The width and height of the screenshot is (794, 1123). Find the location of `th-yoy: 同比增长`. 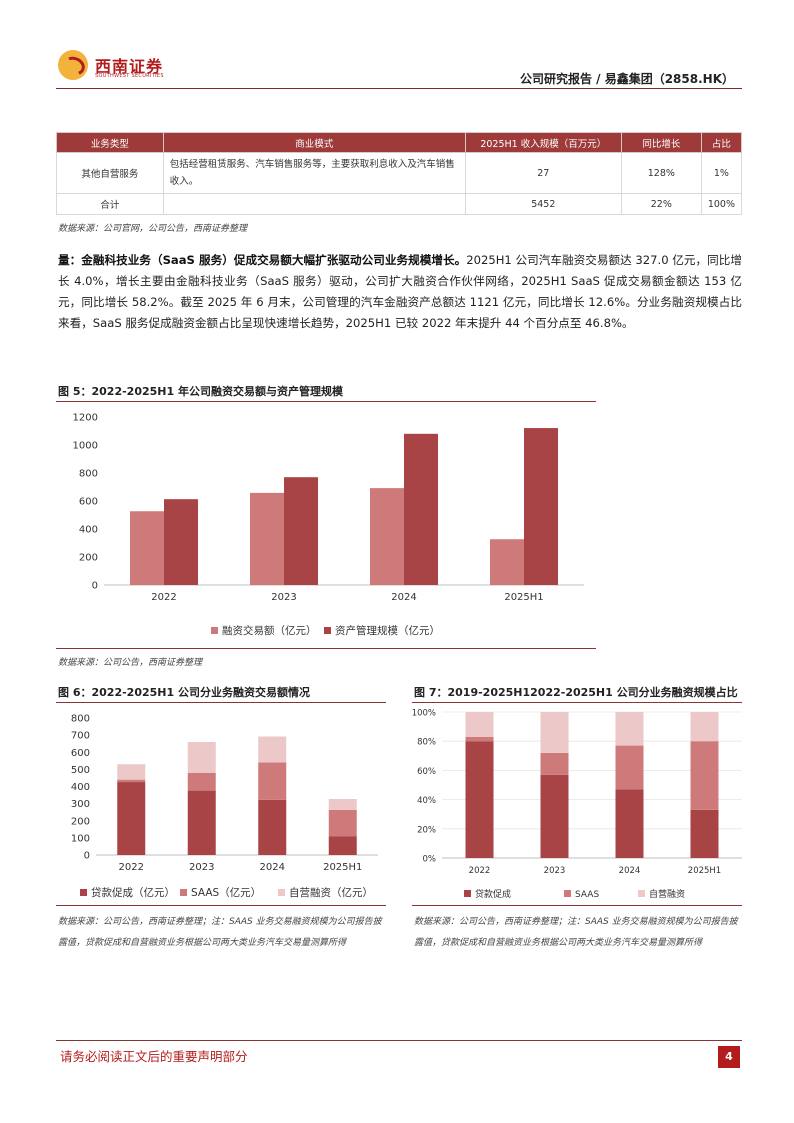

th-yoy: 同比增长 is located at coordinates (661, 142).